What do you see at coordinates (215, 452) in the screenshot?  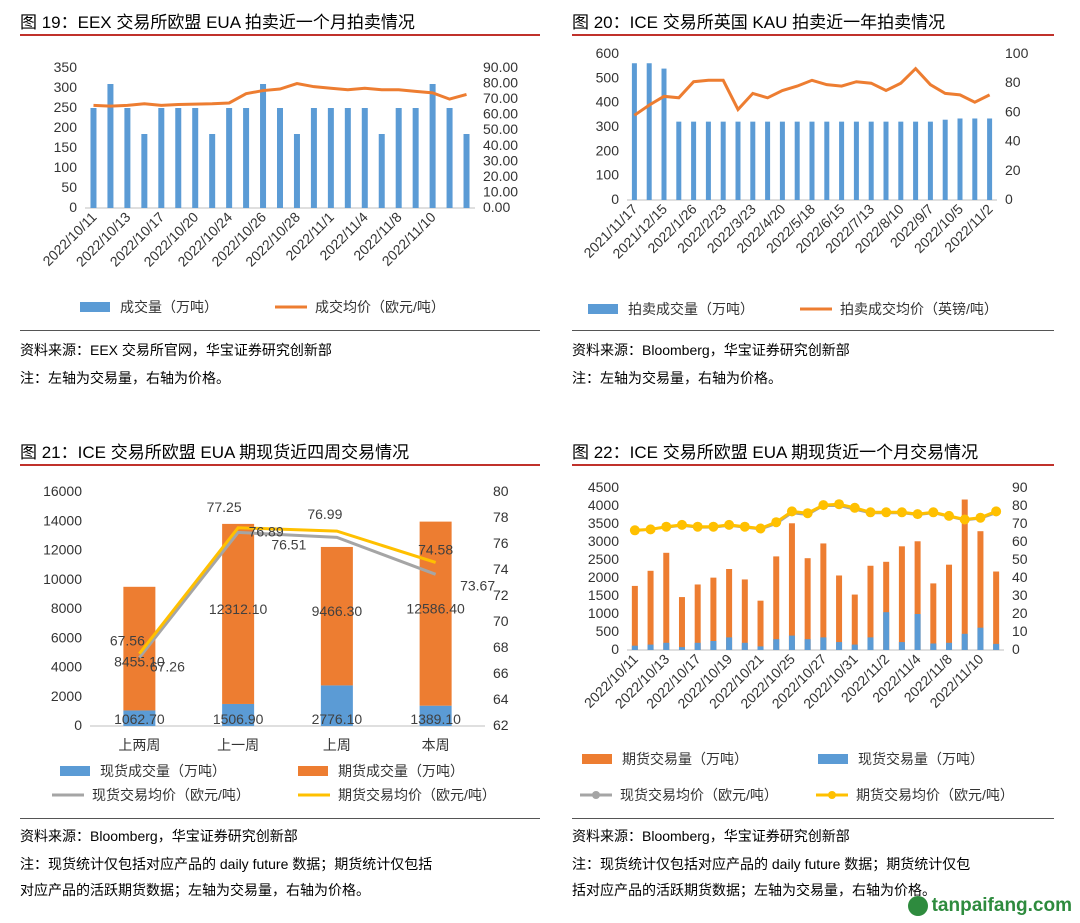 I see `figure-title: 图 21：ICE 交易所欧盟 EUA 期现货近四周交易情况` at bounding box center [215, 452].